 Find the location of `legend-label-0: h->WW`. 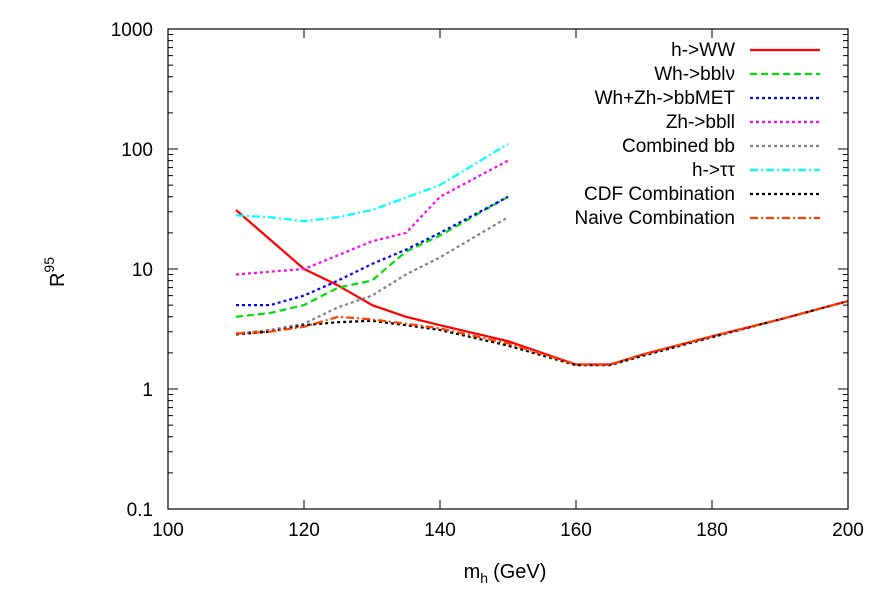

legend-label-0: h->WW is located at coordinates (703, 50).